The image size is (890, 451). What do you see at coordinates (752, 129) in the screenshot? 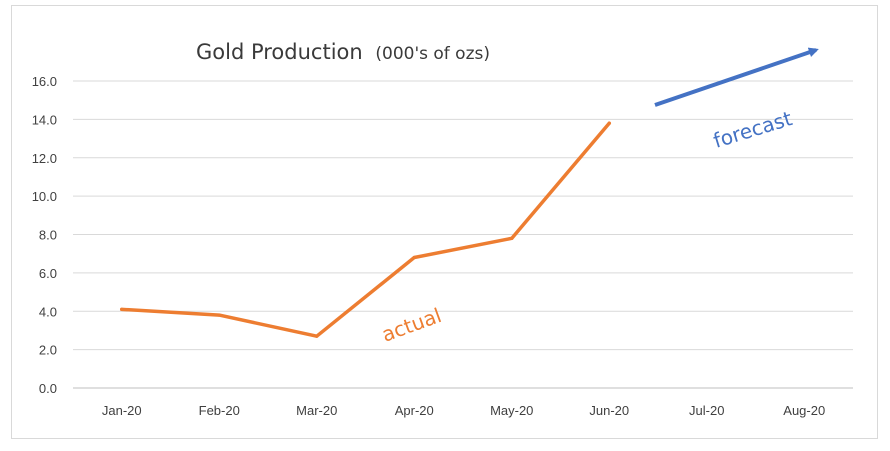
I see `annotation-forecast: forecast` at bounding box center [752, 129].